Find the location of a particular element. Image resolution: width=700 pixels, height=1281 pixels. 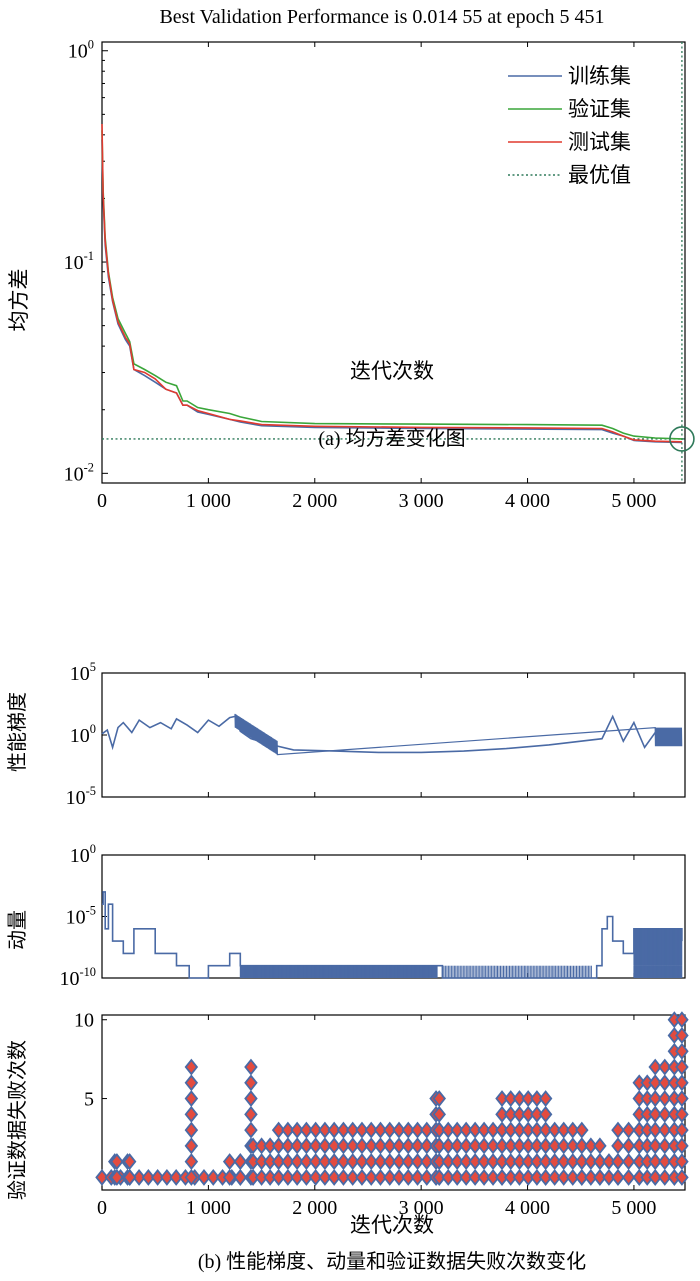

legend-label: 验证集 is located at coordinates (599, 109).